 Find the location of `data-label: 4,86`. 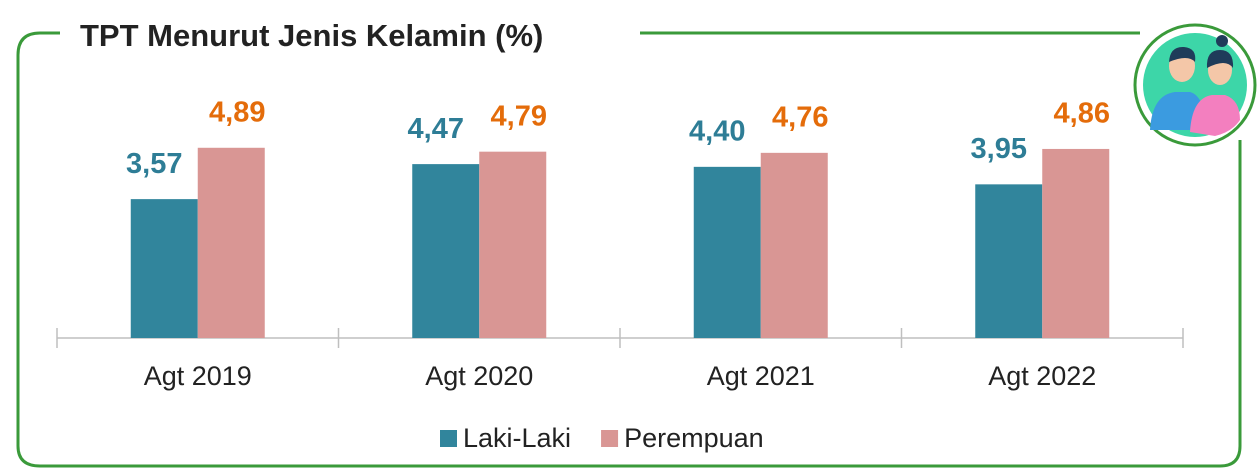

data-label: 4,86 is located at coordinates (1082, 114).